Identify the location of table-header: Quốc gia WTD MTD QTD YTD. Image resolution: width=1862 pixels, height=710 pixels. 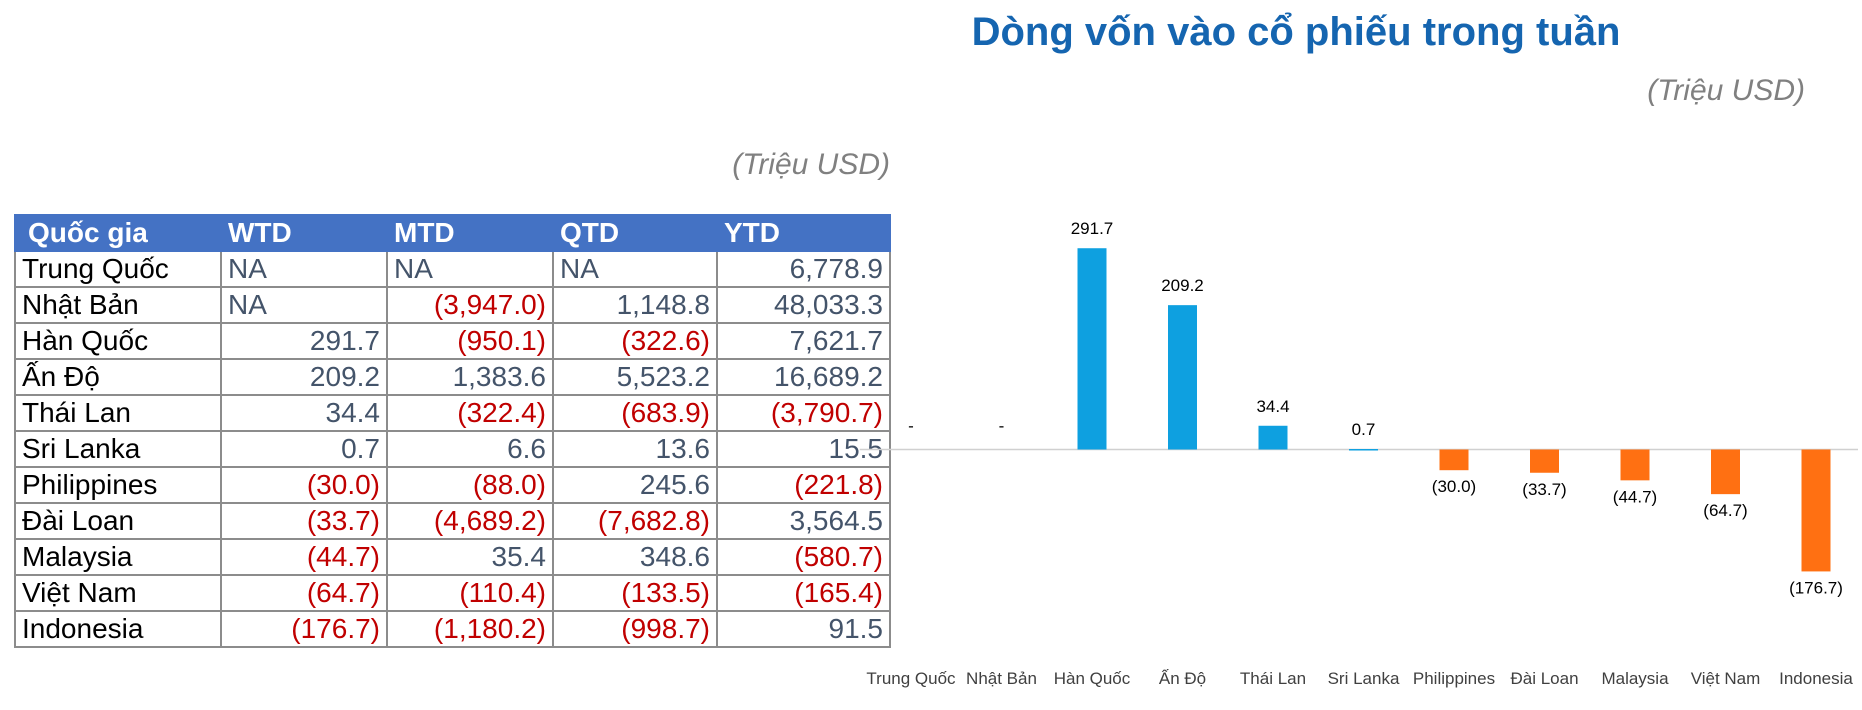
(452, 233).